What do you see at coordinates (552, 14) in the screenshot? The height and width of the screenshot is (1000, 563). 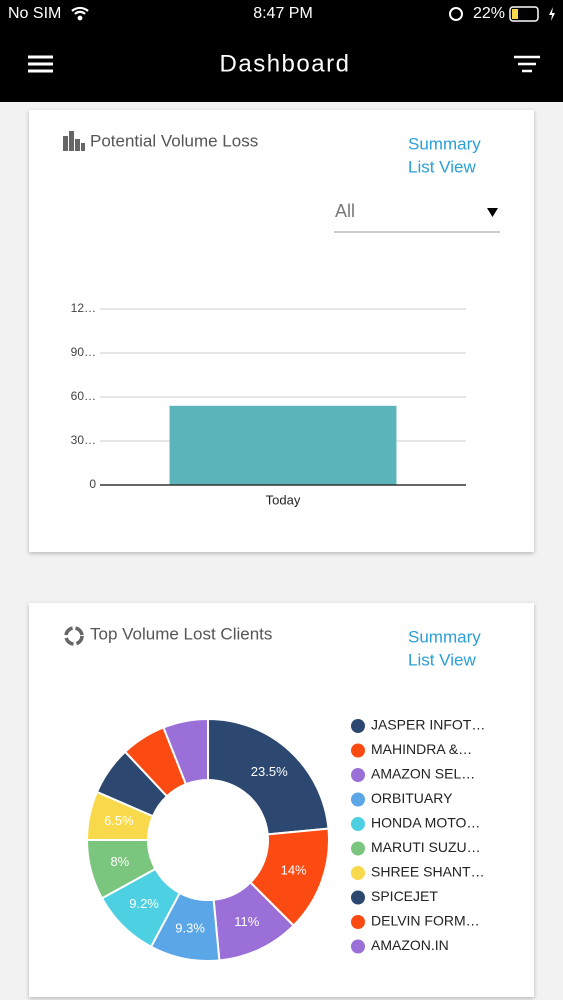 I see `charging-icon` at bounding box center [552, 14].